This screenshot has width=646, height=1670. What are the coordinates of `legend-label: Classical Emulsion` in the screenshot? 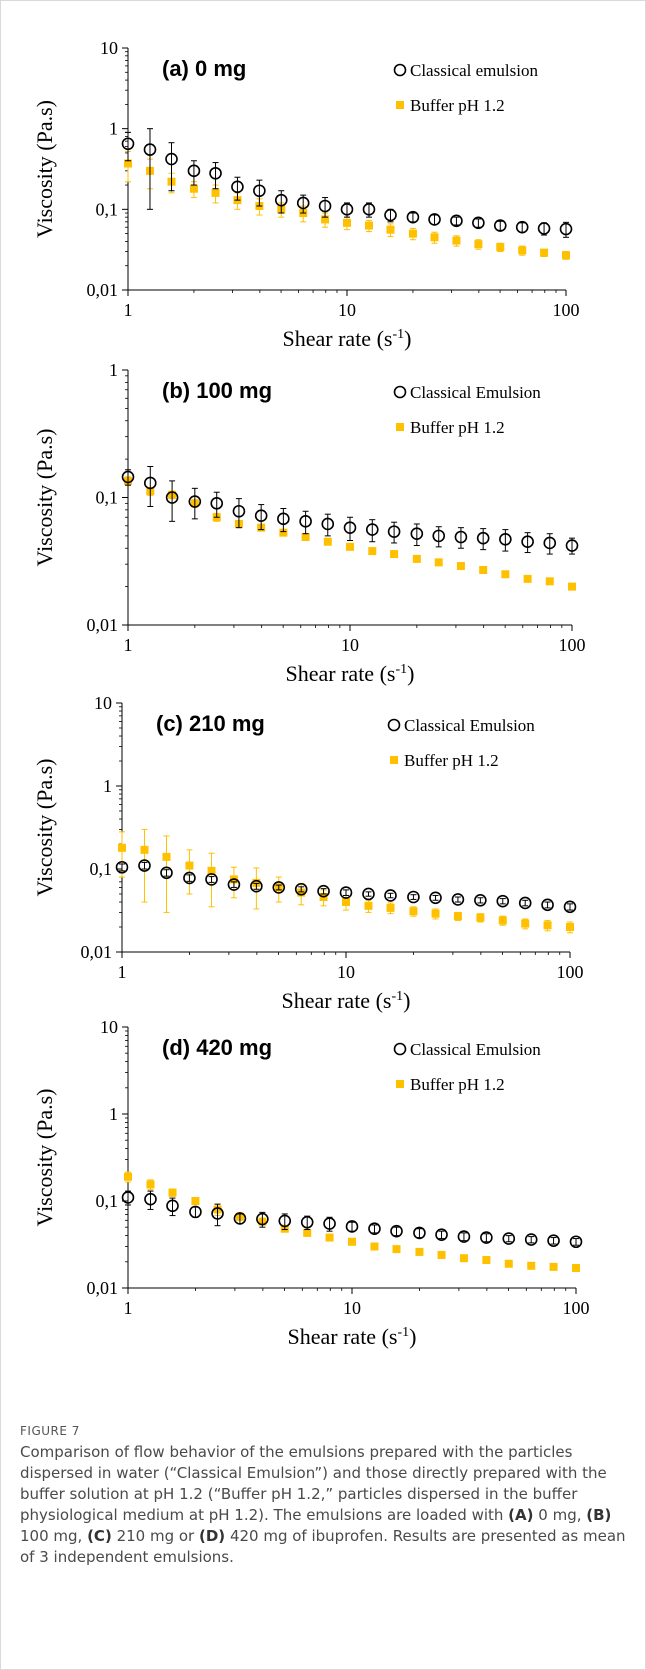 It's located at (469, 725).